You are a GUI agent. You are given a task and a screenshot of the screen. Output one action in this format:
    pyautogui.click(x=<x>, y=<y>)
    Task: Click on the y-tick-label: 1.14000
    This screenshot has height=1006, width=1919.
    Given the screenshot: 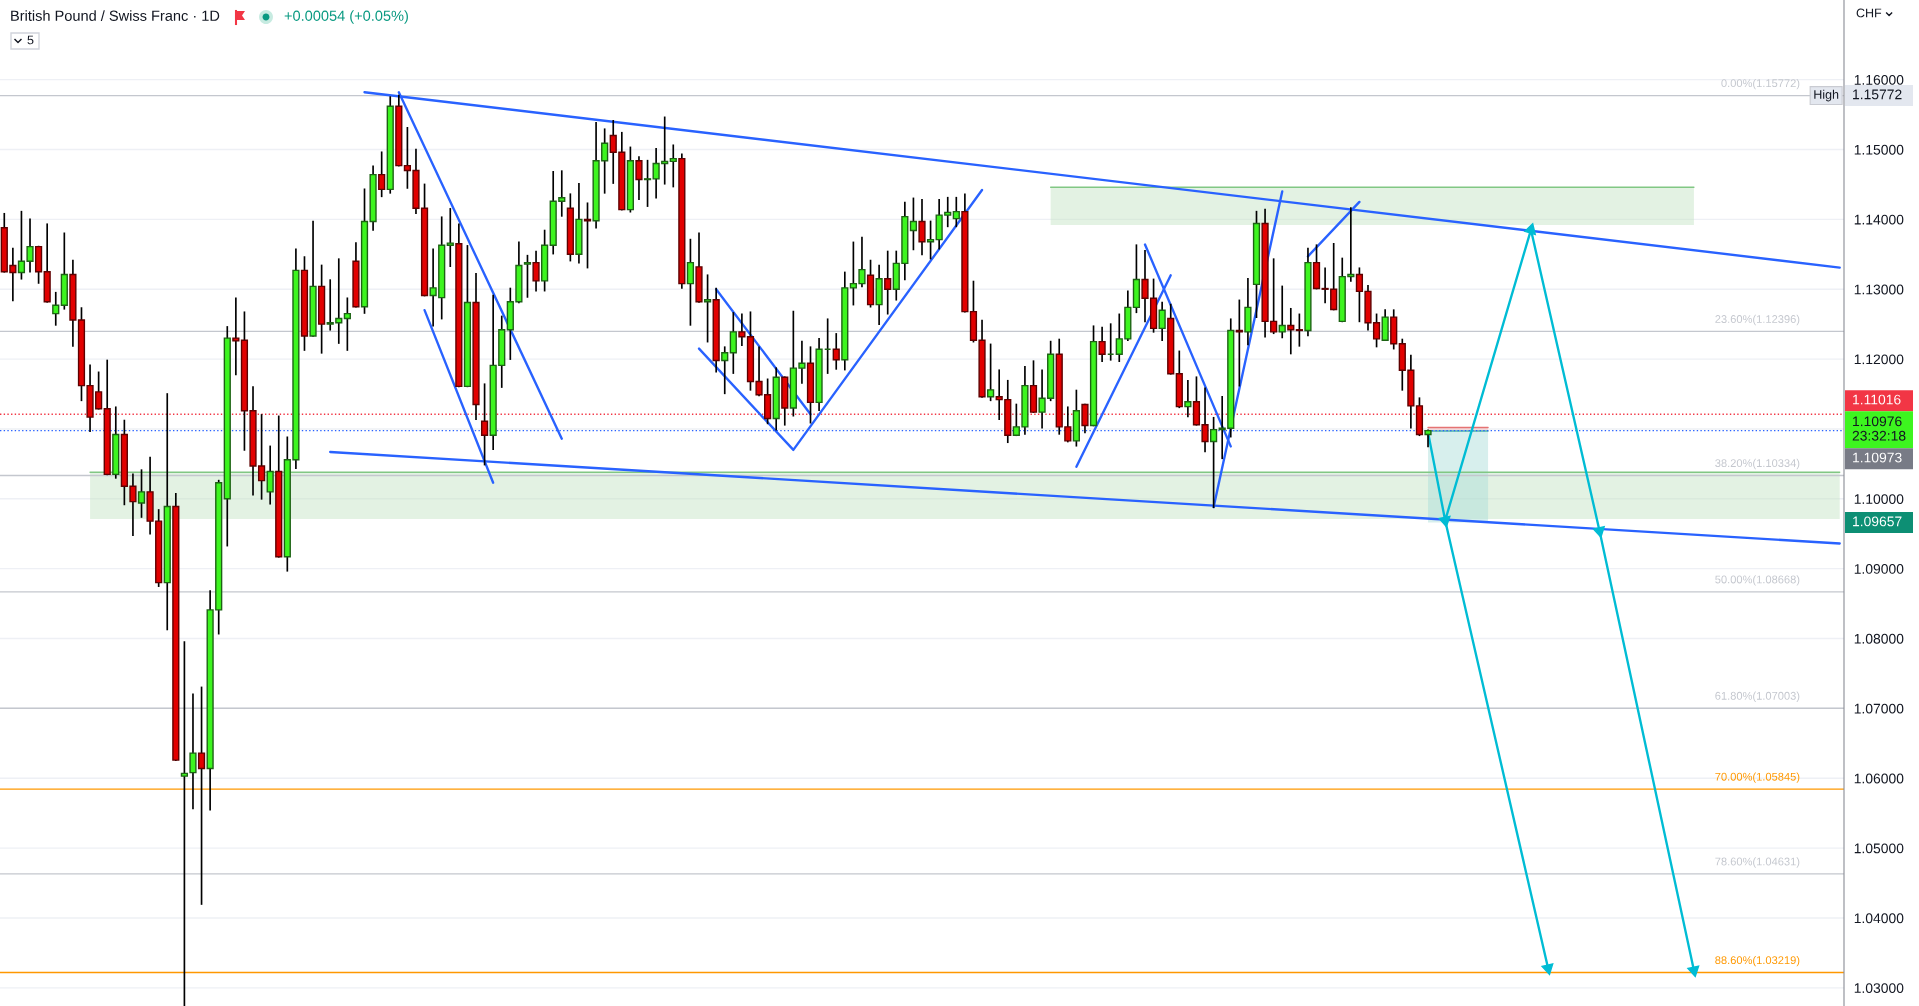 What is the action you would take?
    pyautogui.click(x=1879, y=219)
    